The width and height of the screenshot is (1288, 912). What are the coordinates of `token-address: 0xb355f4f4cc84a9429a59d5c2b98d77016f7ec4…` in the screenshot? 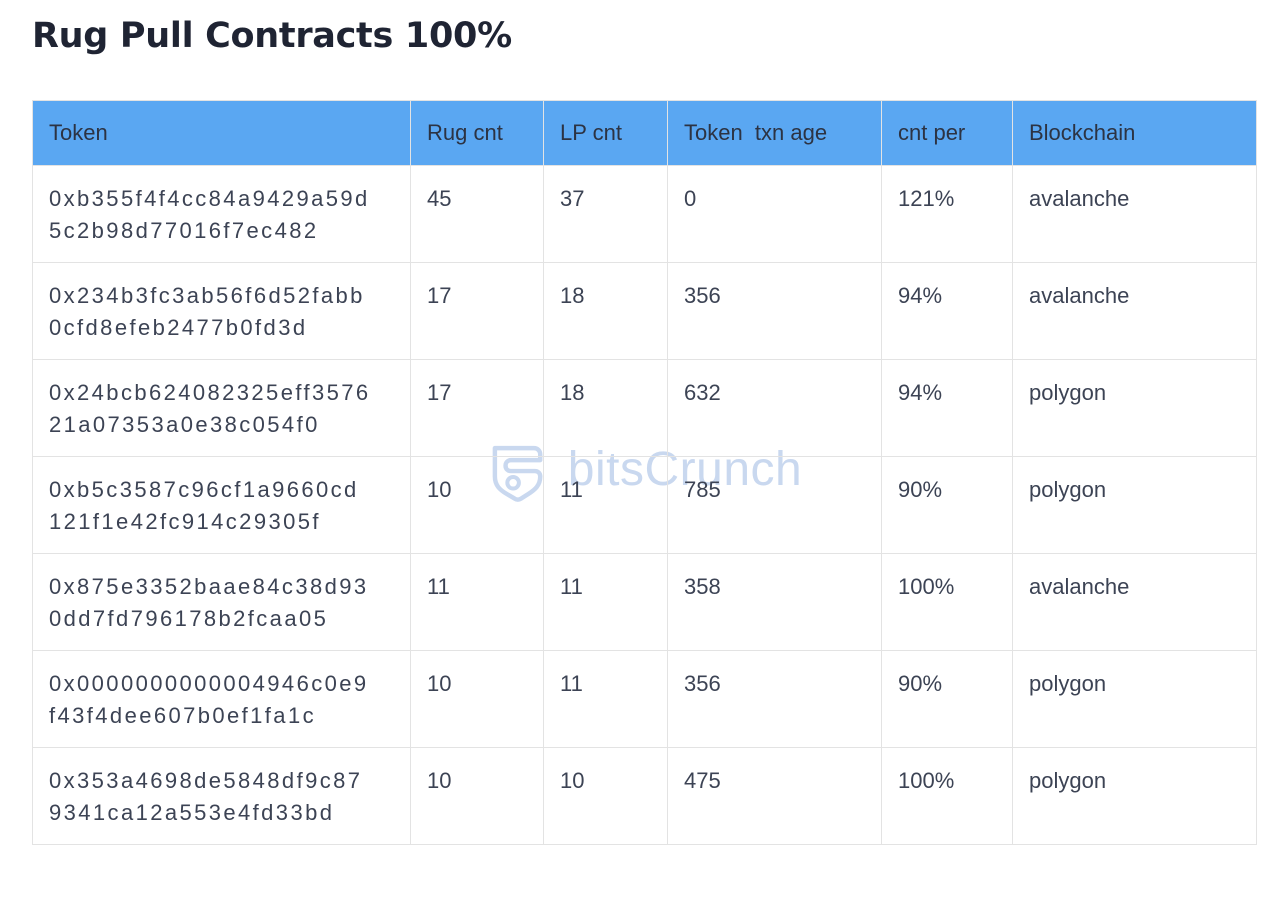 It's located at (209, 214).